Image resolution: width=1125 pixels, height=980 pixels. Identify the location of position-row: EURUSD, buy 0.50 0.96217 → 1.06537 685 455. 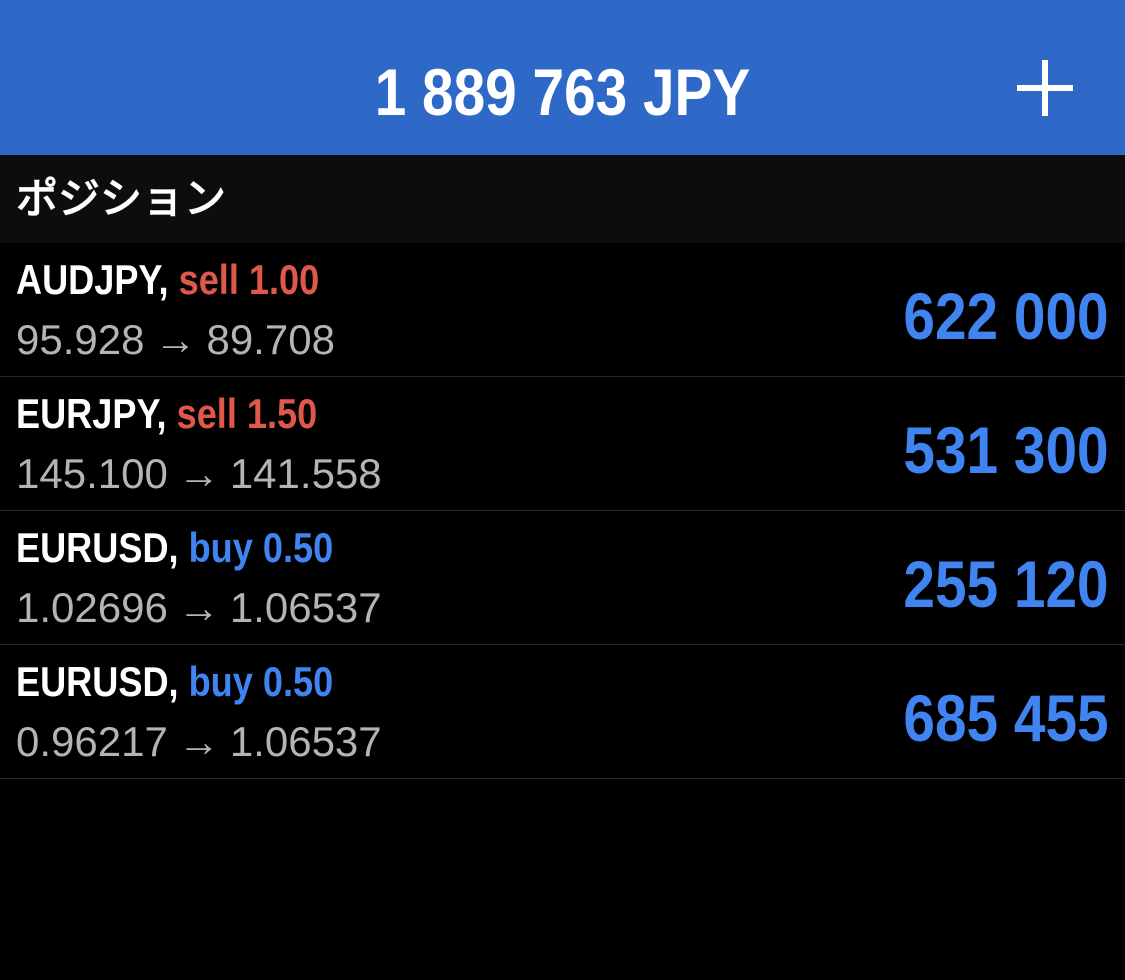
(562, 712).